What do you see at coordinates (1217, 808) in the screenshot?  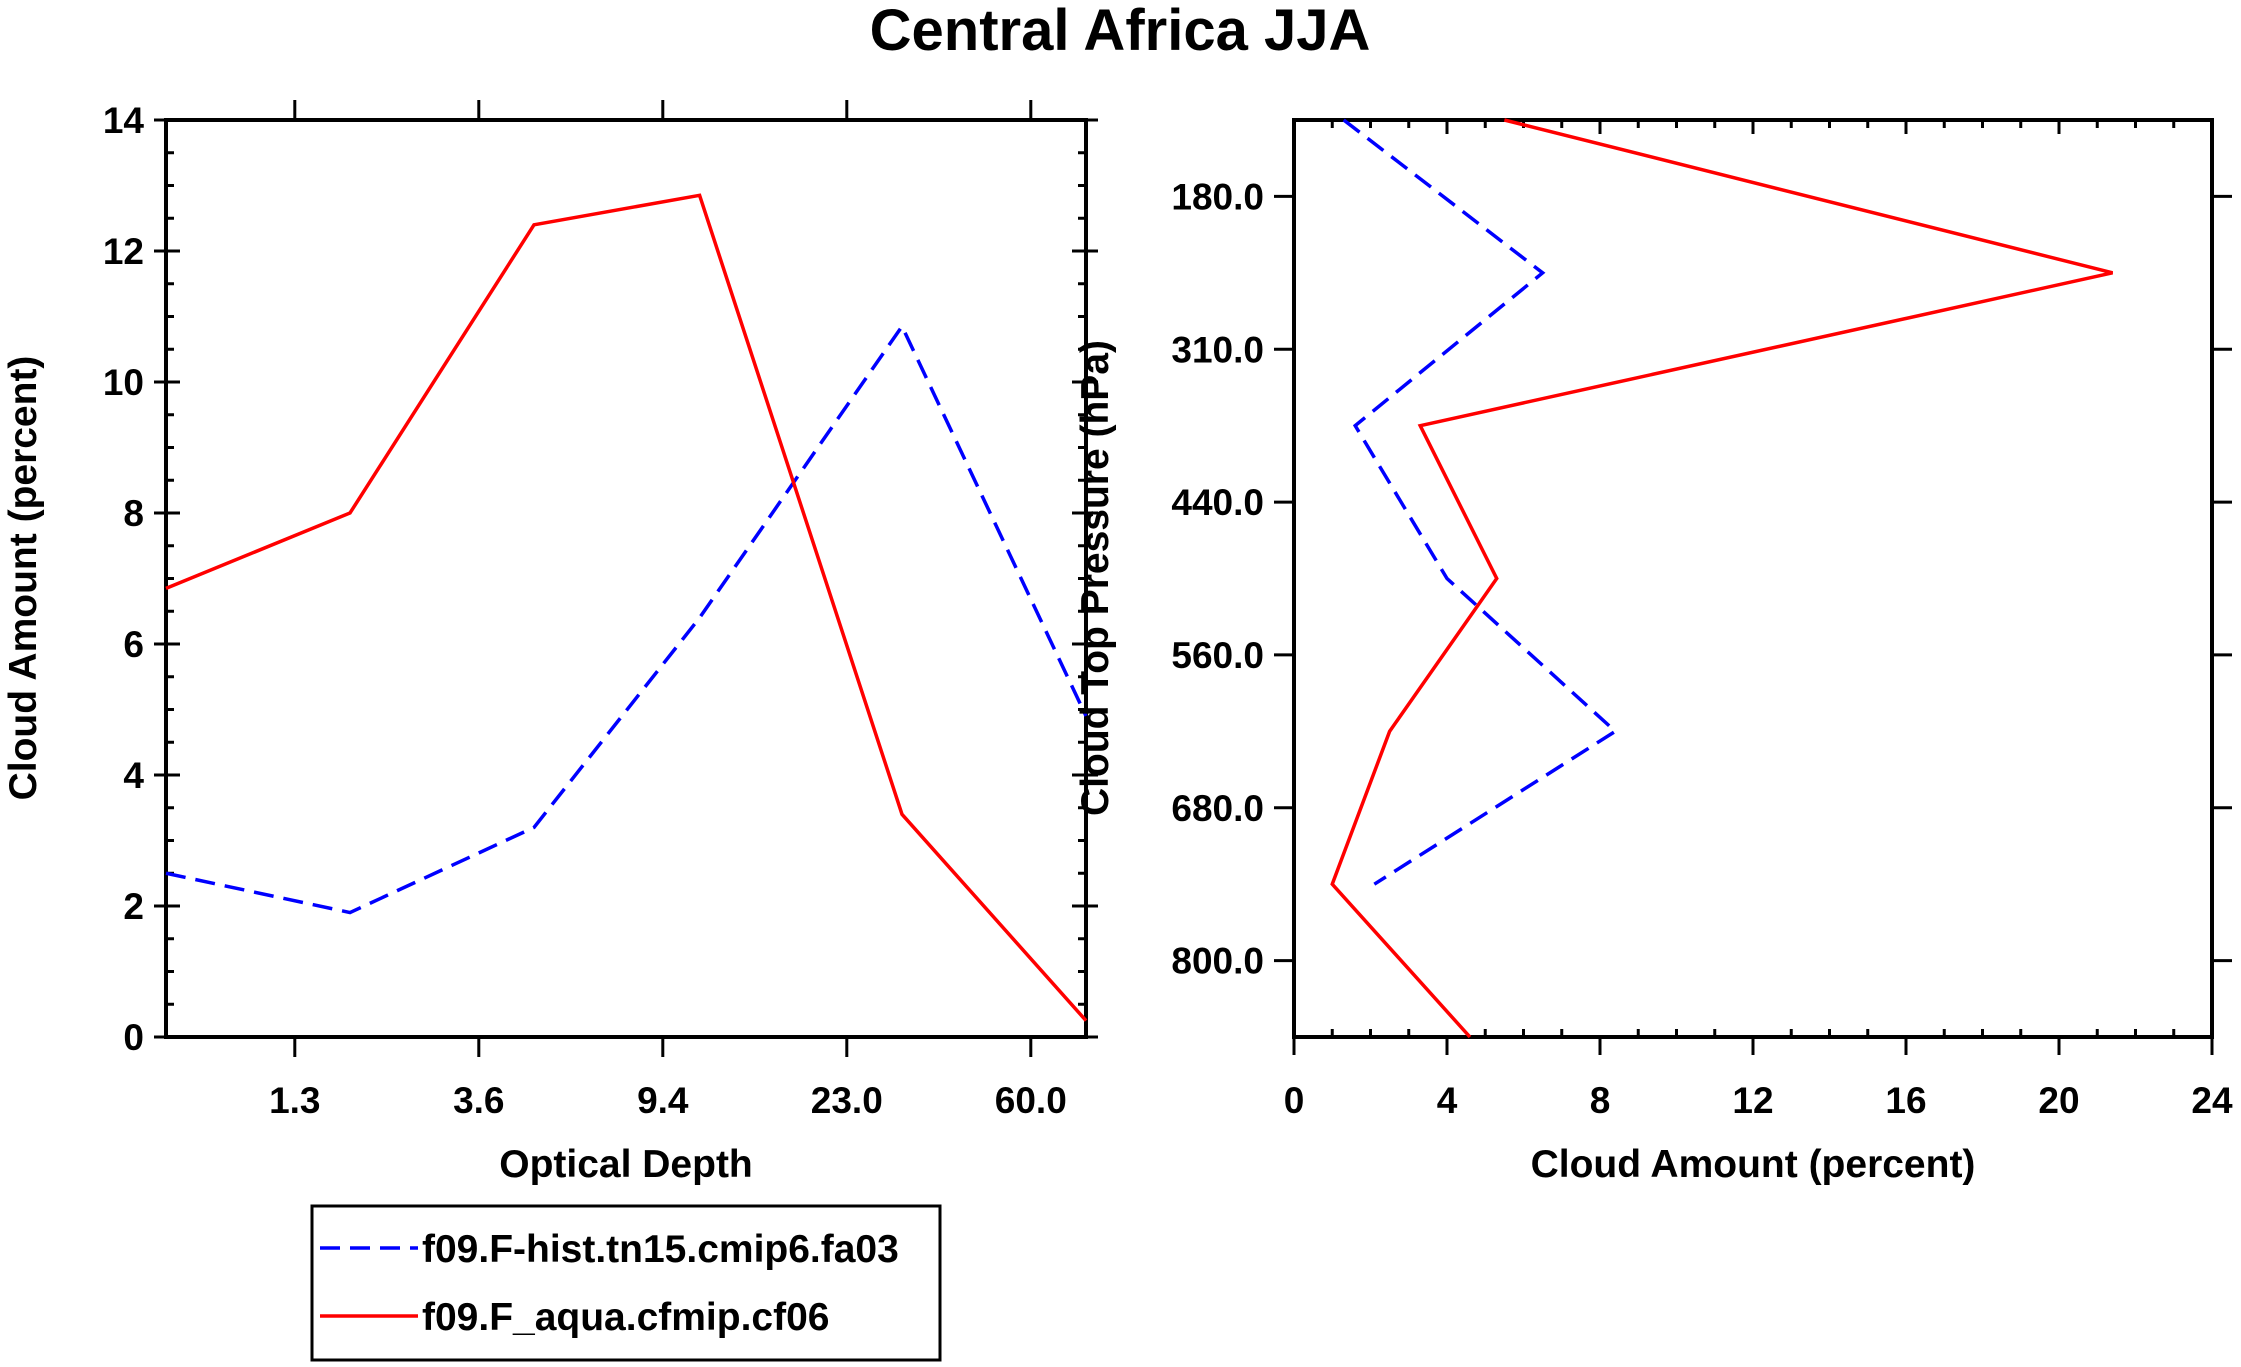 I see `y-tick-label: 680.0` at bounding box center [1217, 808].